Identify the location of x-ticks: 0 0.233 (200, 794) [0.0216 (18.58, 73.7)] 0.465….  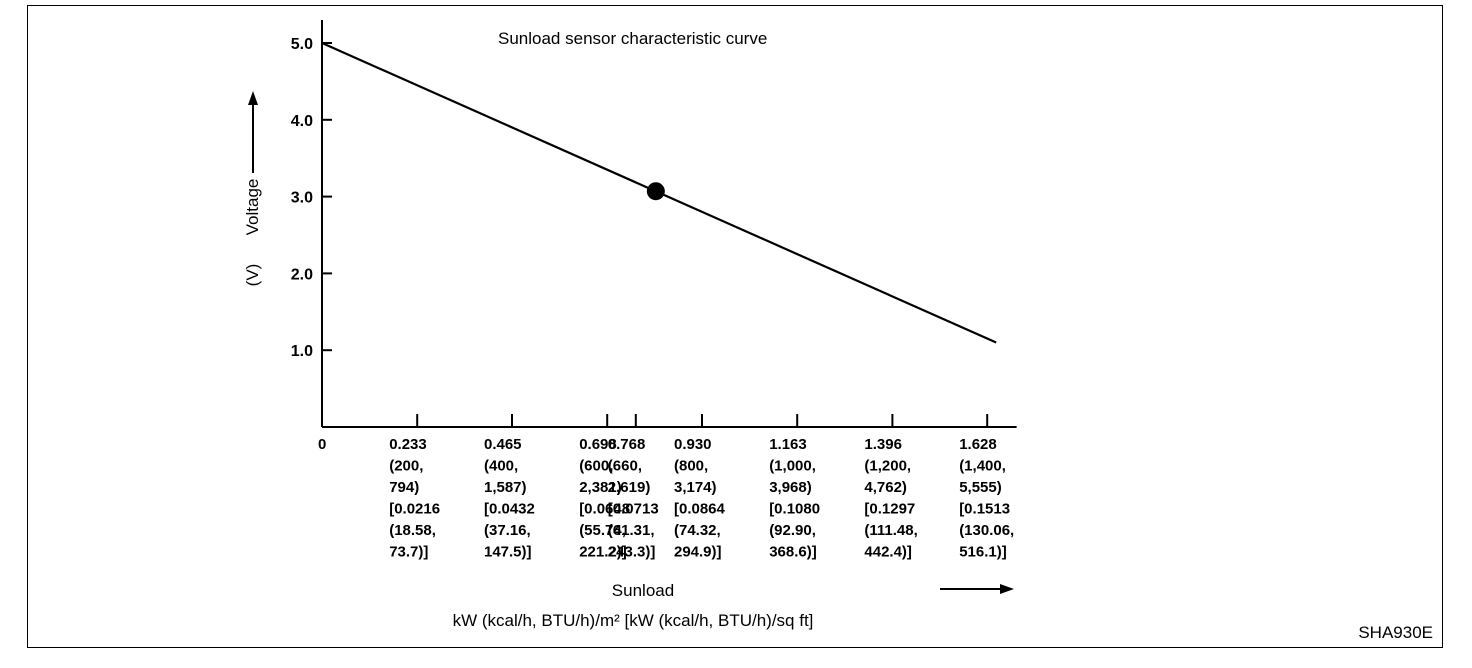
(666, 487).